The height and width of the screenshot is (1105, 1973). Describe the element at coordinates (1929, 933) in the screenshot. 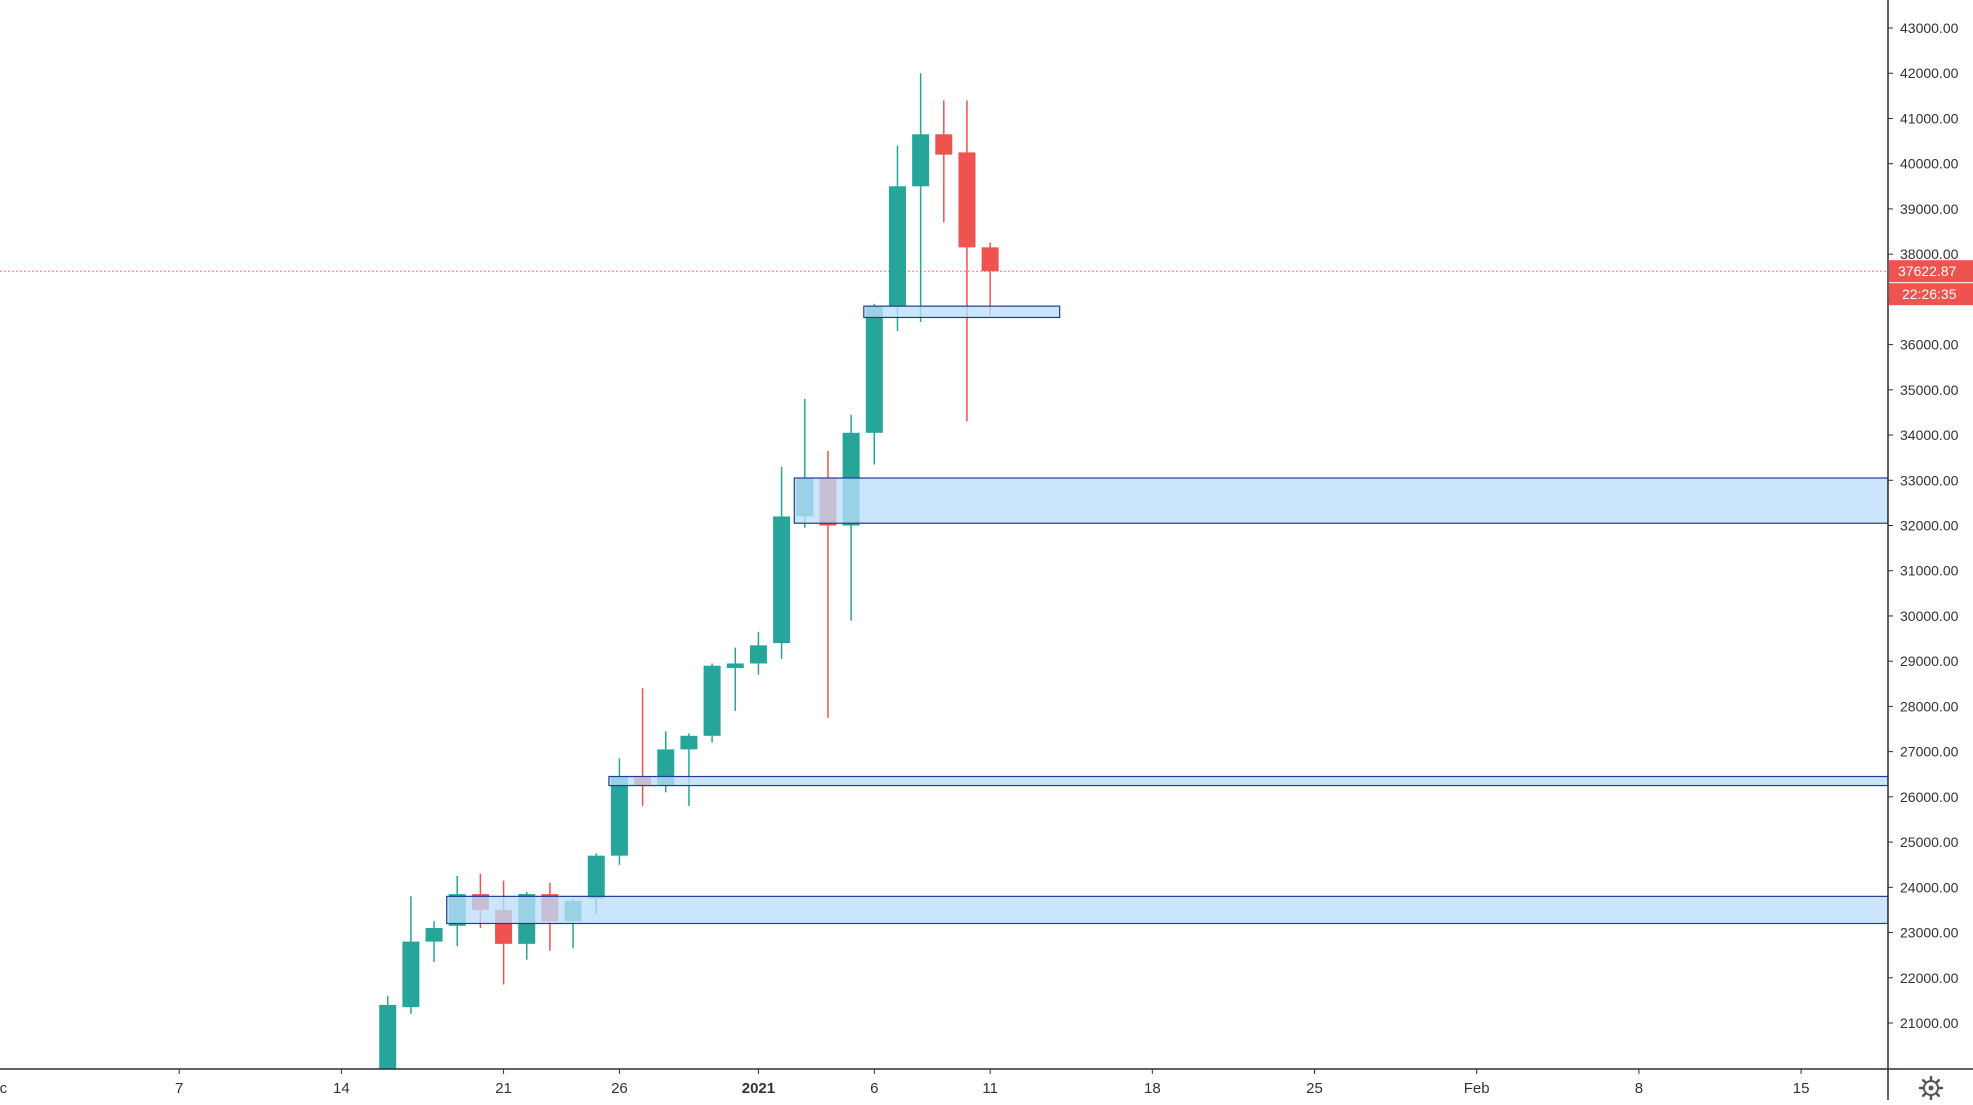

I see `y-tick-label: 23000.00` at that location.